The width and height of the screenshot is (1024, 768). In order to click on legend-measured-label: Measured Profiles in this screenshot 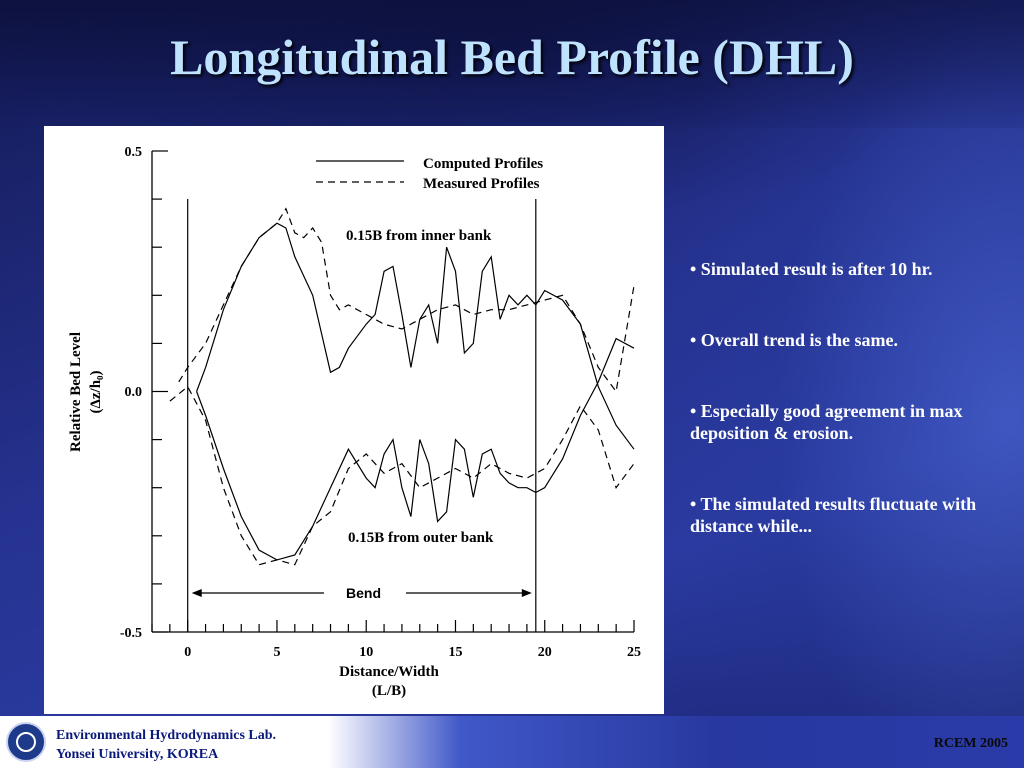, I will do `click(481, 184)`.